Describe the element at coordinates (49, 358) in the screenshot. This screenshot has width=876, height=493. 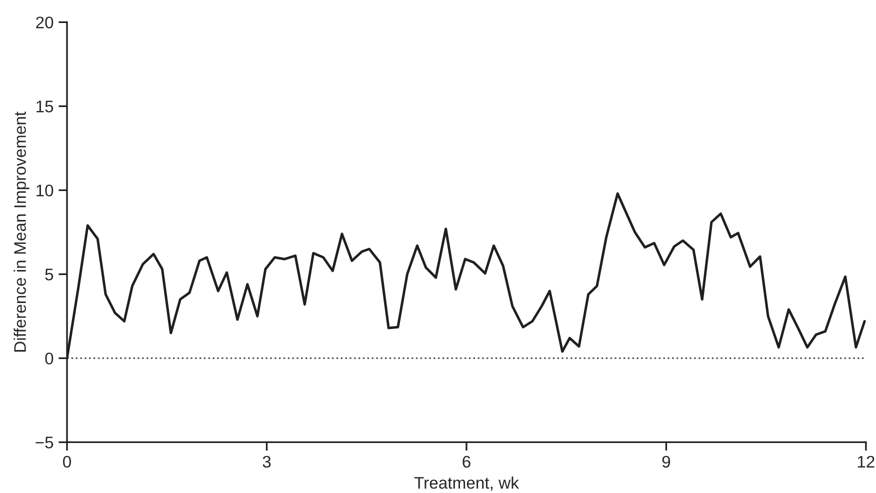
I see `y-tick-label: 0` at that location.